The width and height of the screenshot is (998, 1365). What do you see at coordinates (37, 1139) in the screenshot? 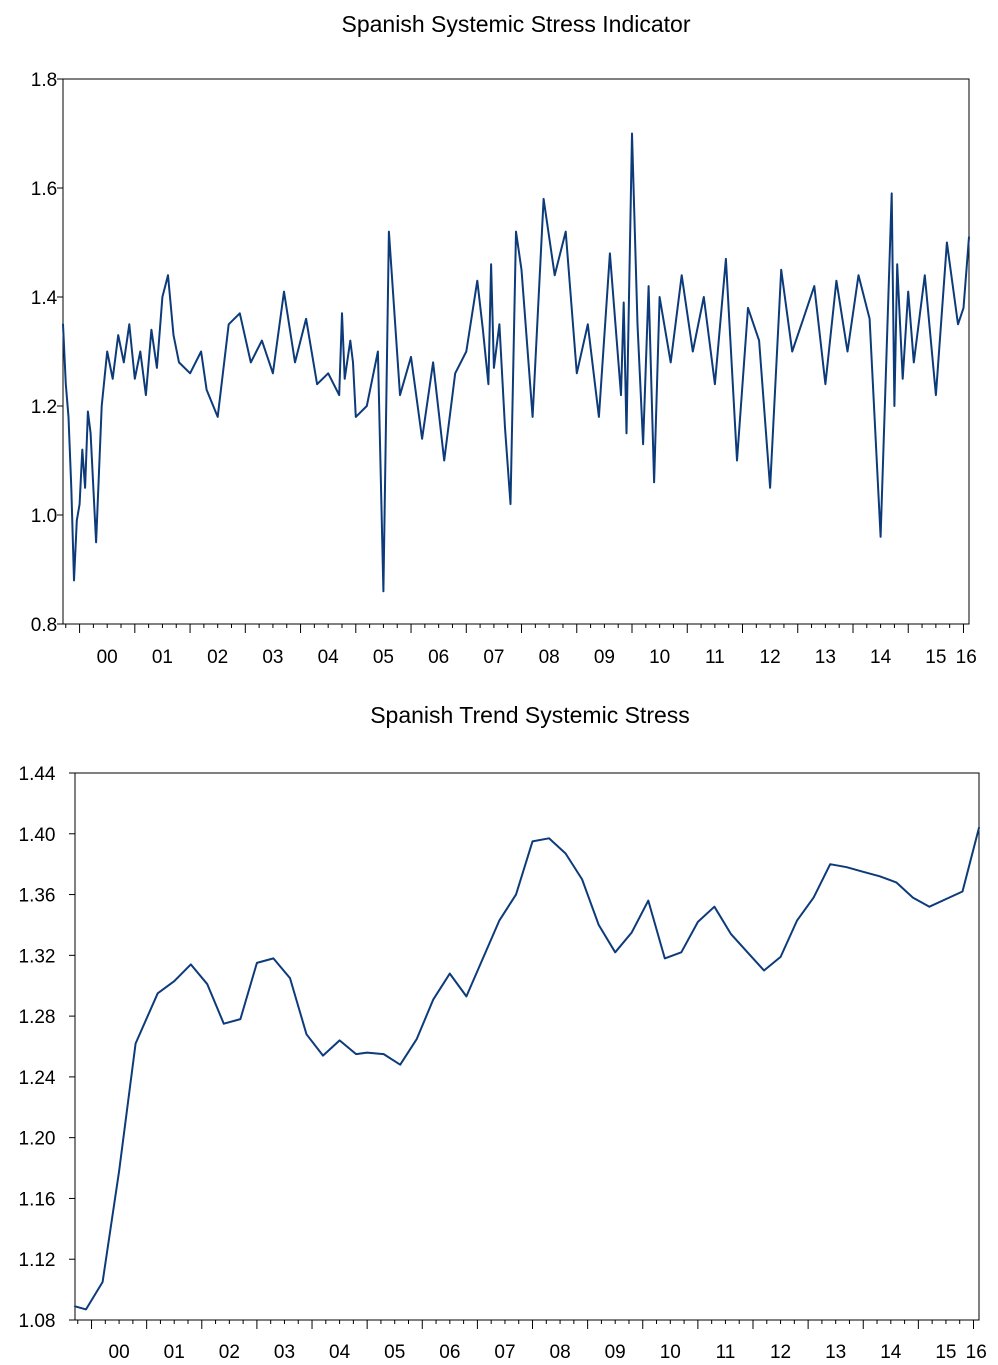
I see `y-tick-label: 1.20` at bounding box center [37, 1139].